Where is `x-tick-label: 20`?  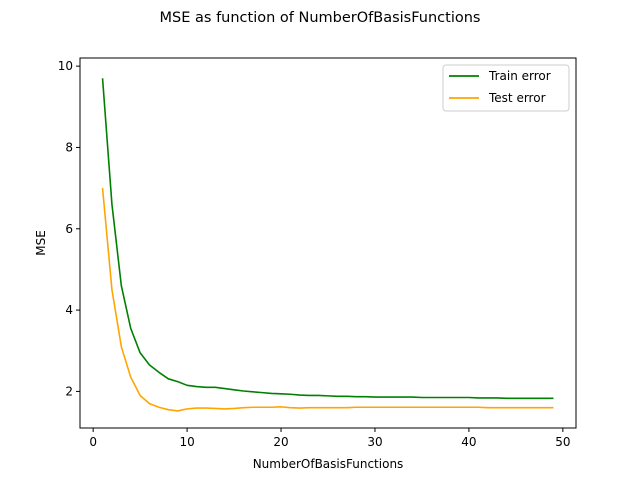 x-tick-label: 20 is located at coordinates (280, 442).